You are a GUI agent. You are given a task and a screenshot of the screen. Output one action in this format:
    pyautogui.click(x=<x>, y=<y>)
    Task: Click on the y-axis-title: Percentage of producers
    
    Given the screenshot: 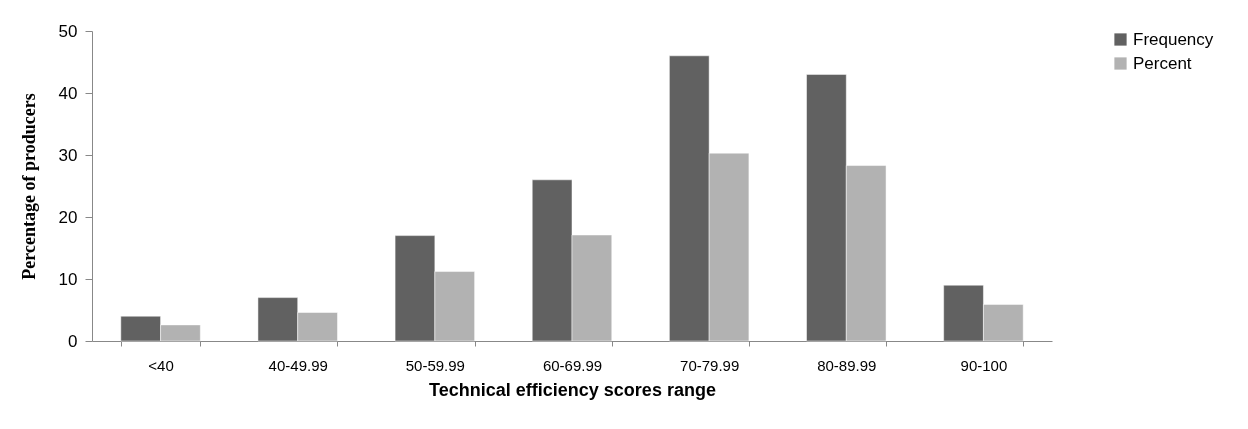 What is the action you would take?
    pyautogui.click(x=28, y=186)
    